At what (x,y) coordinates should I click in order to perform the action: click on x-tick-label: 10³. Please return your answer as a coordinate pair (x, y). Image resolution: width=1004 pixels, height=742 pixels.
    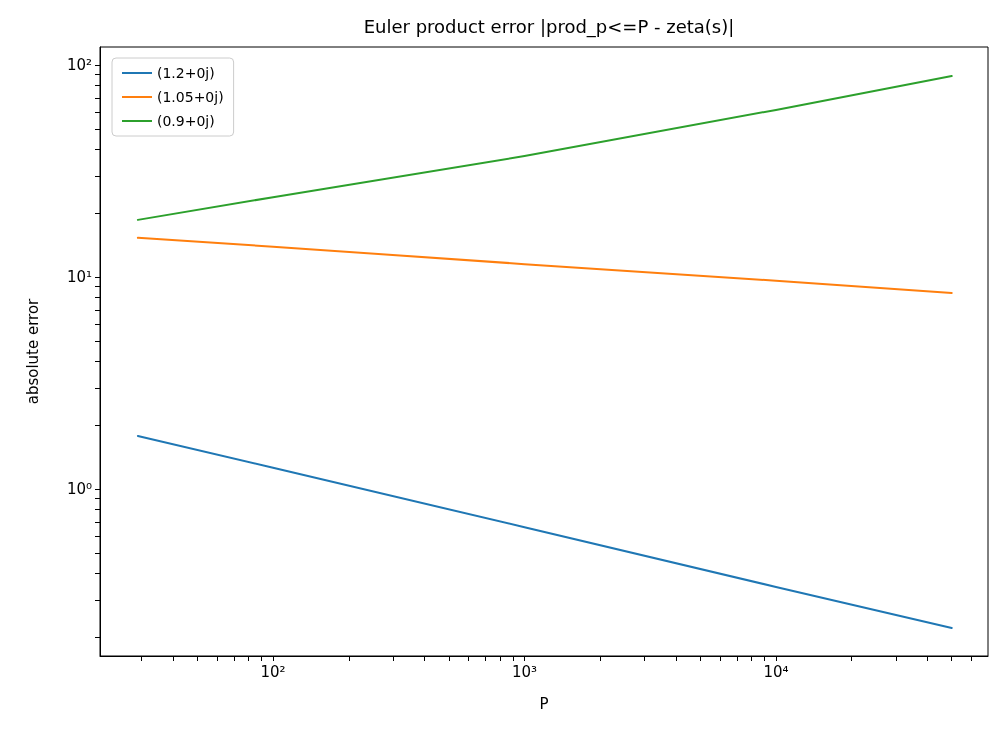
    Looking at the image, I should click on (524, 671).